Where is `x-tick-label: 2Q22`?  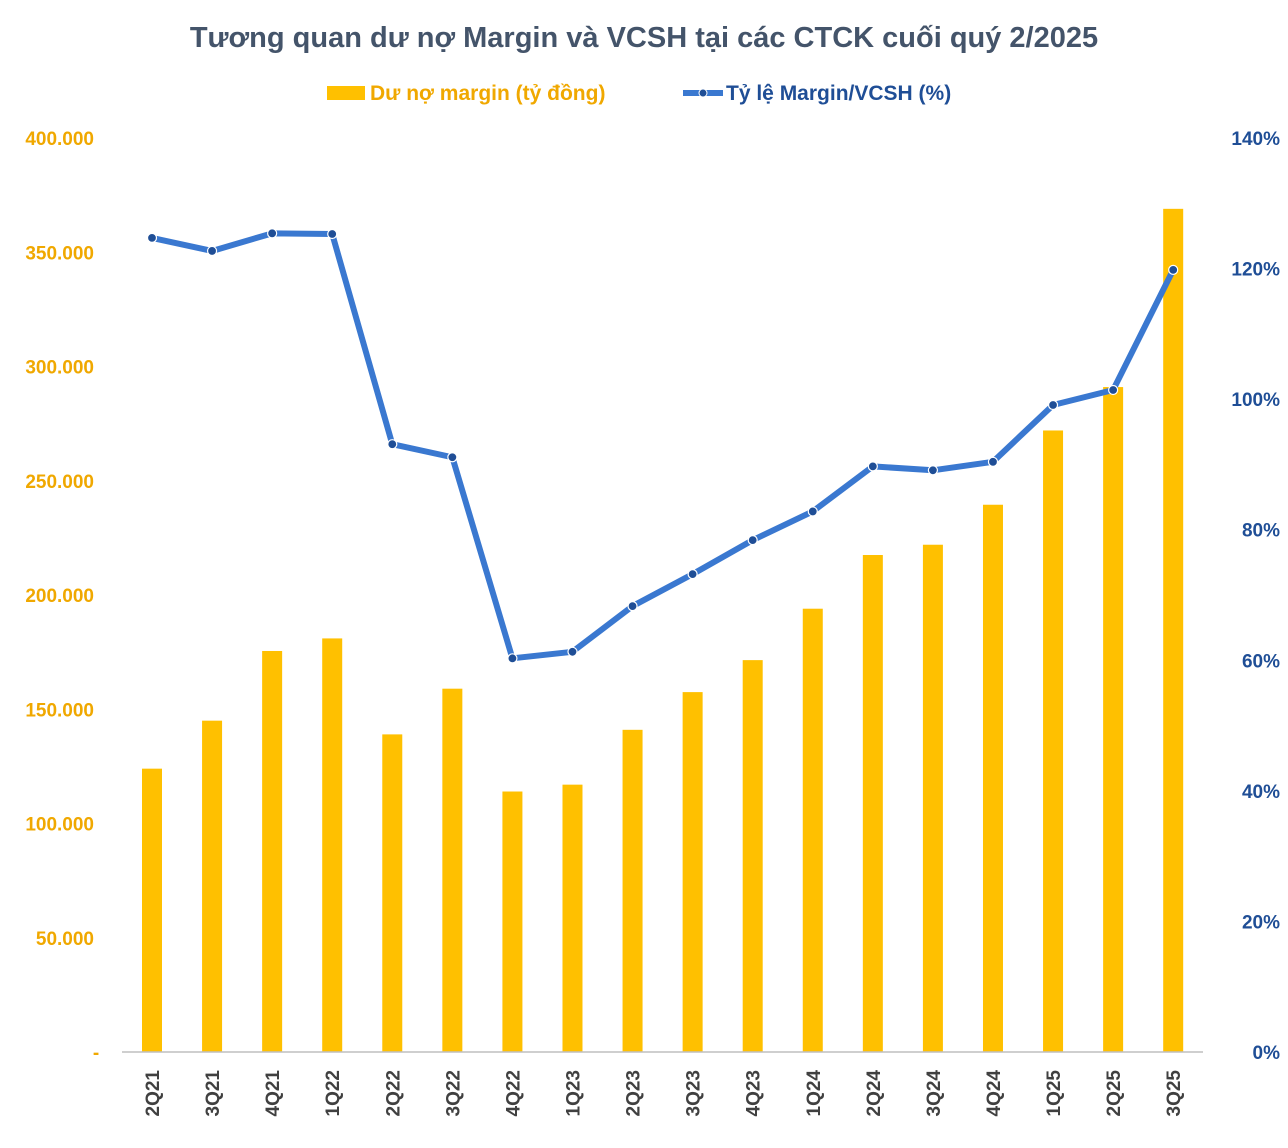 x-tick-label: 2Q22 is located at coordinates (393, 1093).